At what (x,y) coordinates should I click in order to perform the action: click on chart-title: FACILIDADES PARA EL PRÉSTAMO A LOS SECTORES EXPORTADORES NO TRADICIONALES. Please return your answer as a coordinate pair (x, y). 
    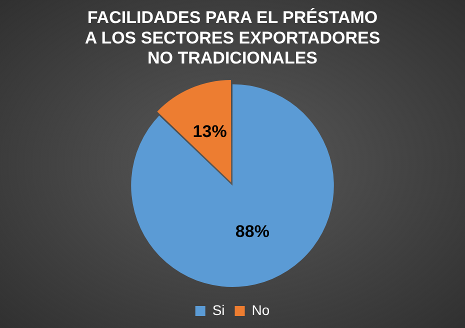
    Looking at the image, I should click on (232, 37).